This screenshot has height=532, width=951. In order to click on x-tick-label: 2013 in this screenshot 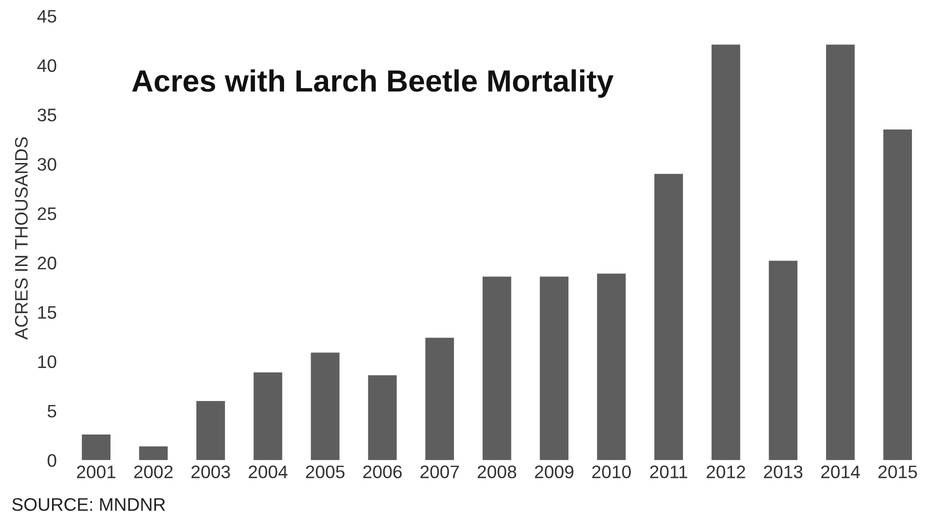, I will do `click(783, 472)`.